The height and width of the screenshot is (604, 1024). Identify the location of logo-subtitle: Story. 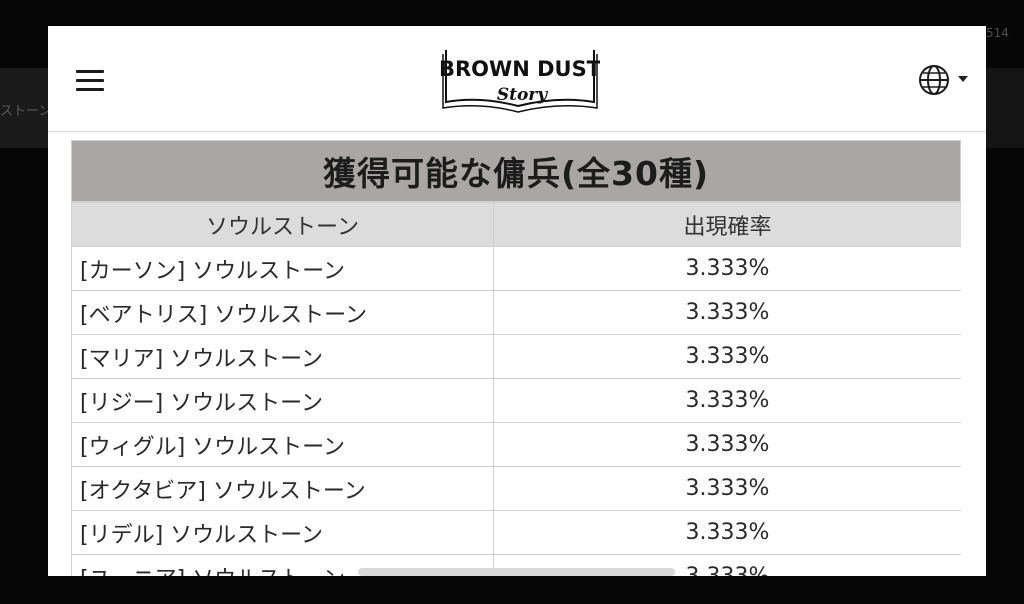
(522, 95).